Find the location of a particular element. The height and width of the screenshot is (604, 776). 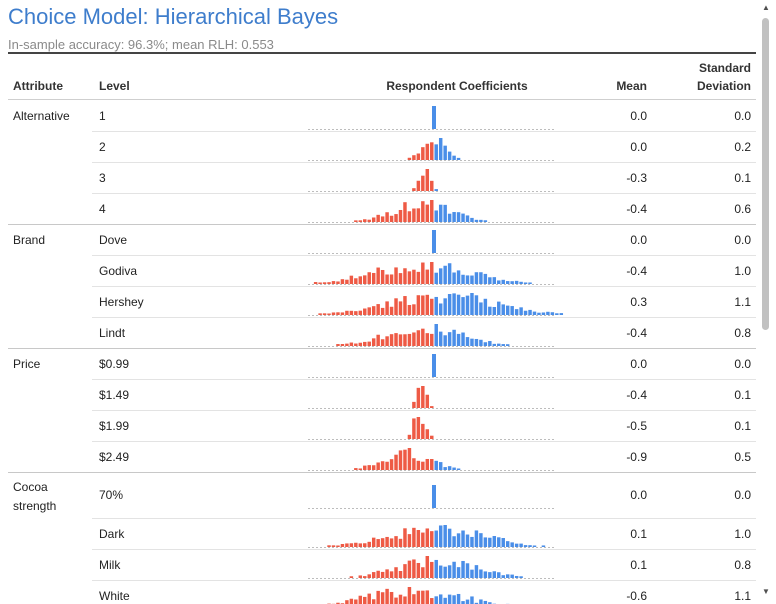

sd-value: 0.0 is located at coordinates (742, 240).